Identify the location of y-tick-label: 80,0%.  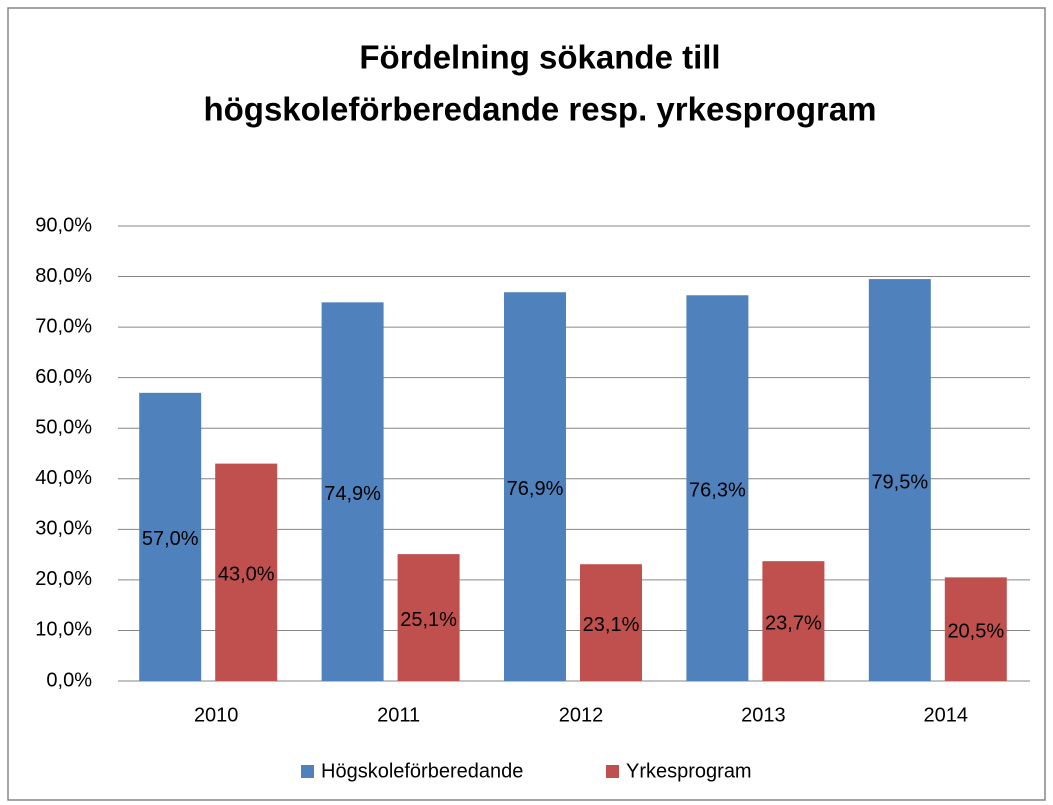
(63, 276).